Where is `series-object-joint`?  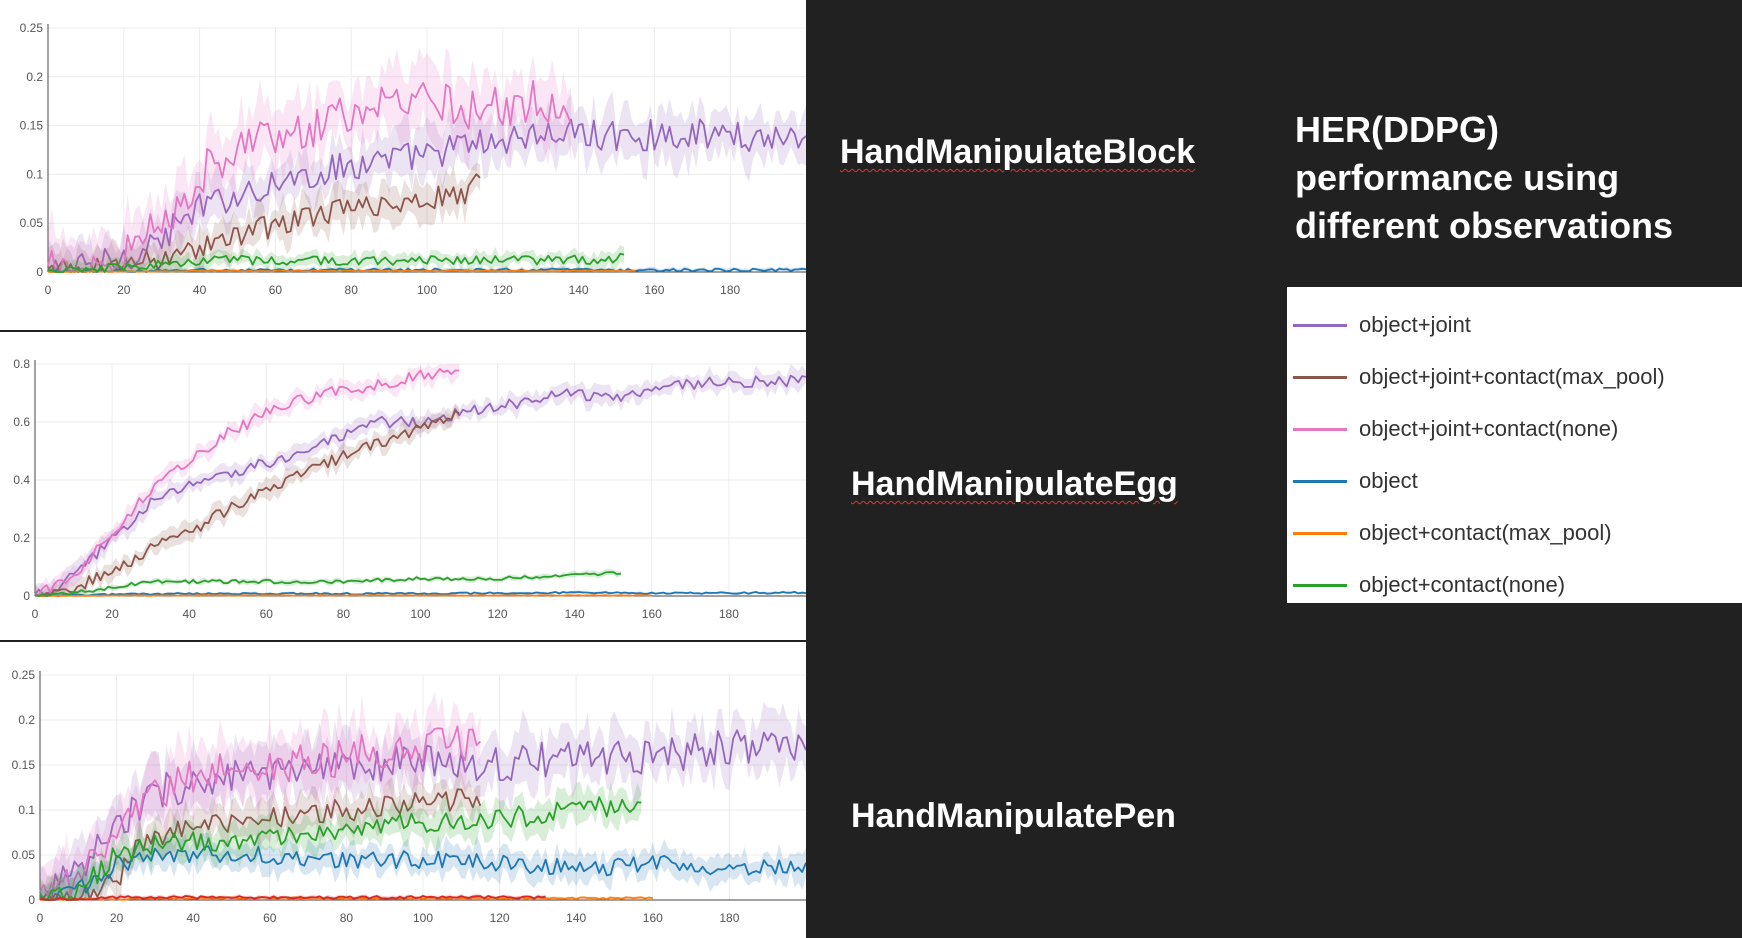 series-object-joint is located at coordinates (422, 801).